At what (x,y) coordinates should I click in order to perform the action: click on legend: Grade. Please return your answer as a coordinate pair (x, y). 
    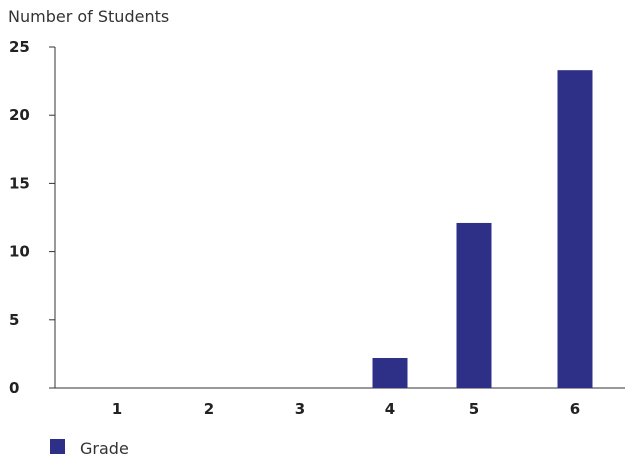
    Looking at the image, I should click on (89, 448).